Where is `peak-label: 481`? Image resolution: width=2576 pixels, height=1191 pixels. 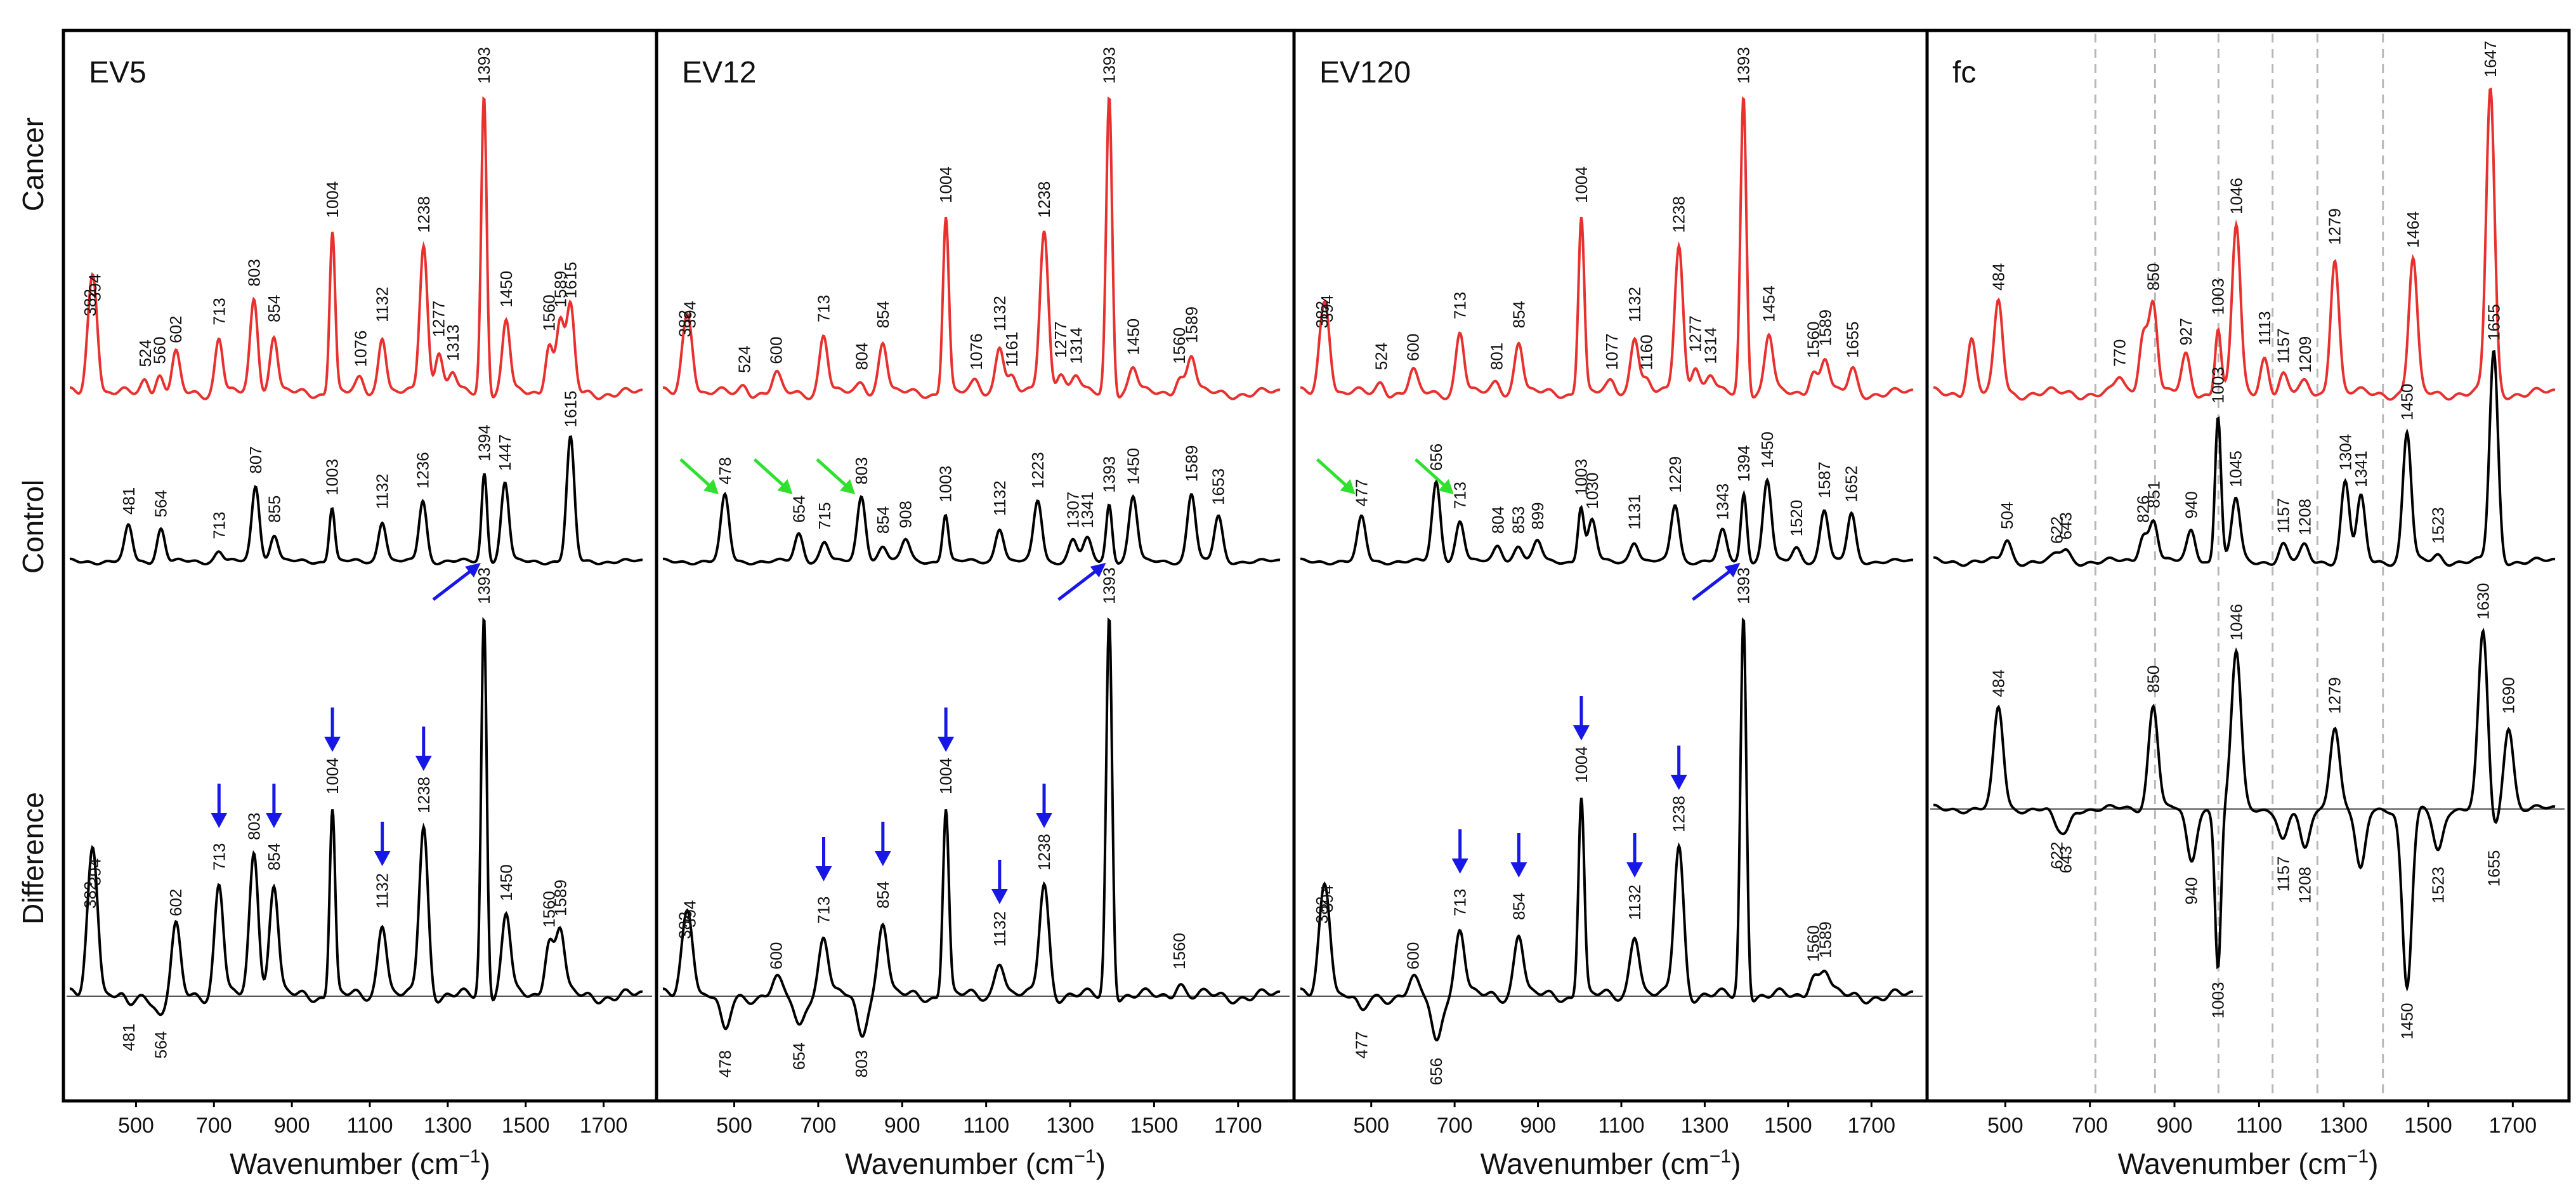 peak-label: 481 is located at coordinates (129, 1037).